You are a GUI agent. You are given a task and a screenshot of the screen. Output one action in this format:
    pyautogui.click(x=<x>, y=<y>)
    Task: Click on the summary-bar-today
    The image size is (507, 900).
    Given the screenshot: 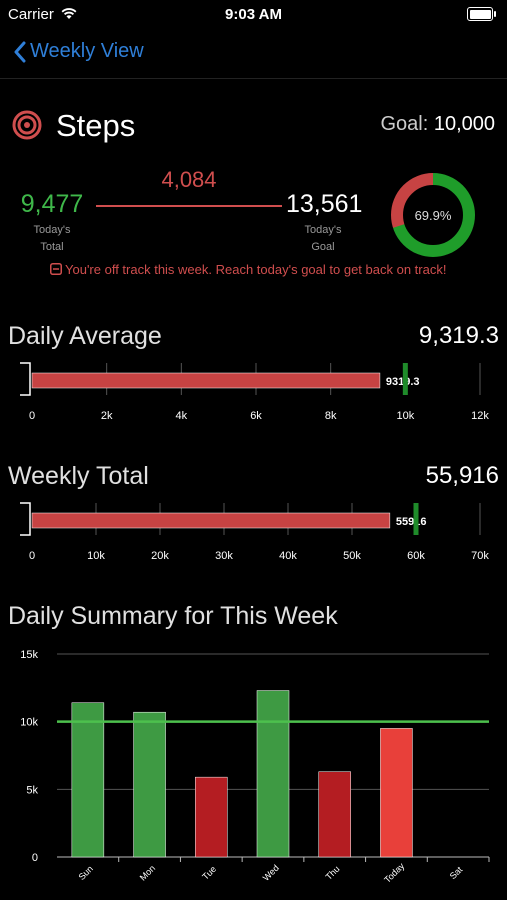 What is the action you would take?
    pyautogui.click(x=396, y=793)
    